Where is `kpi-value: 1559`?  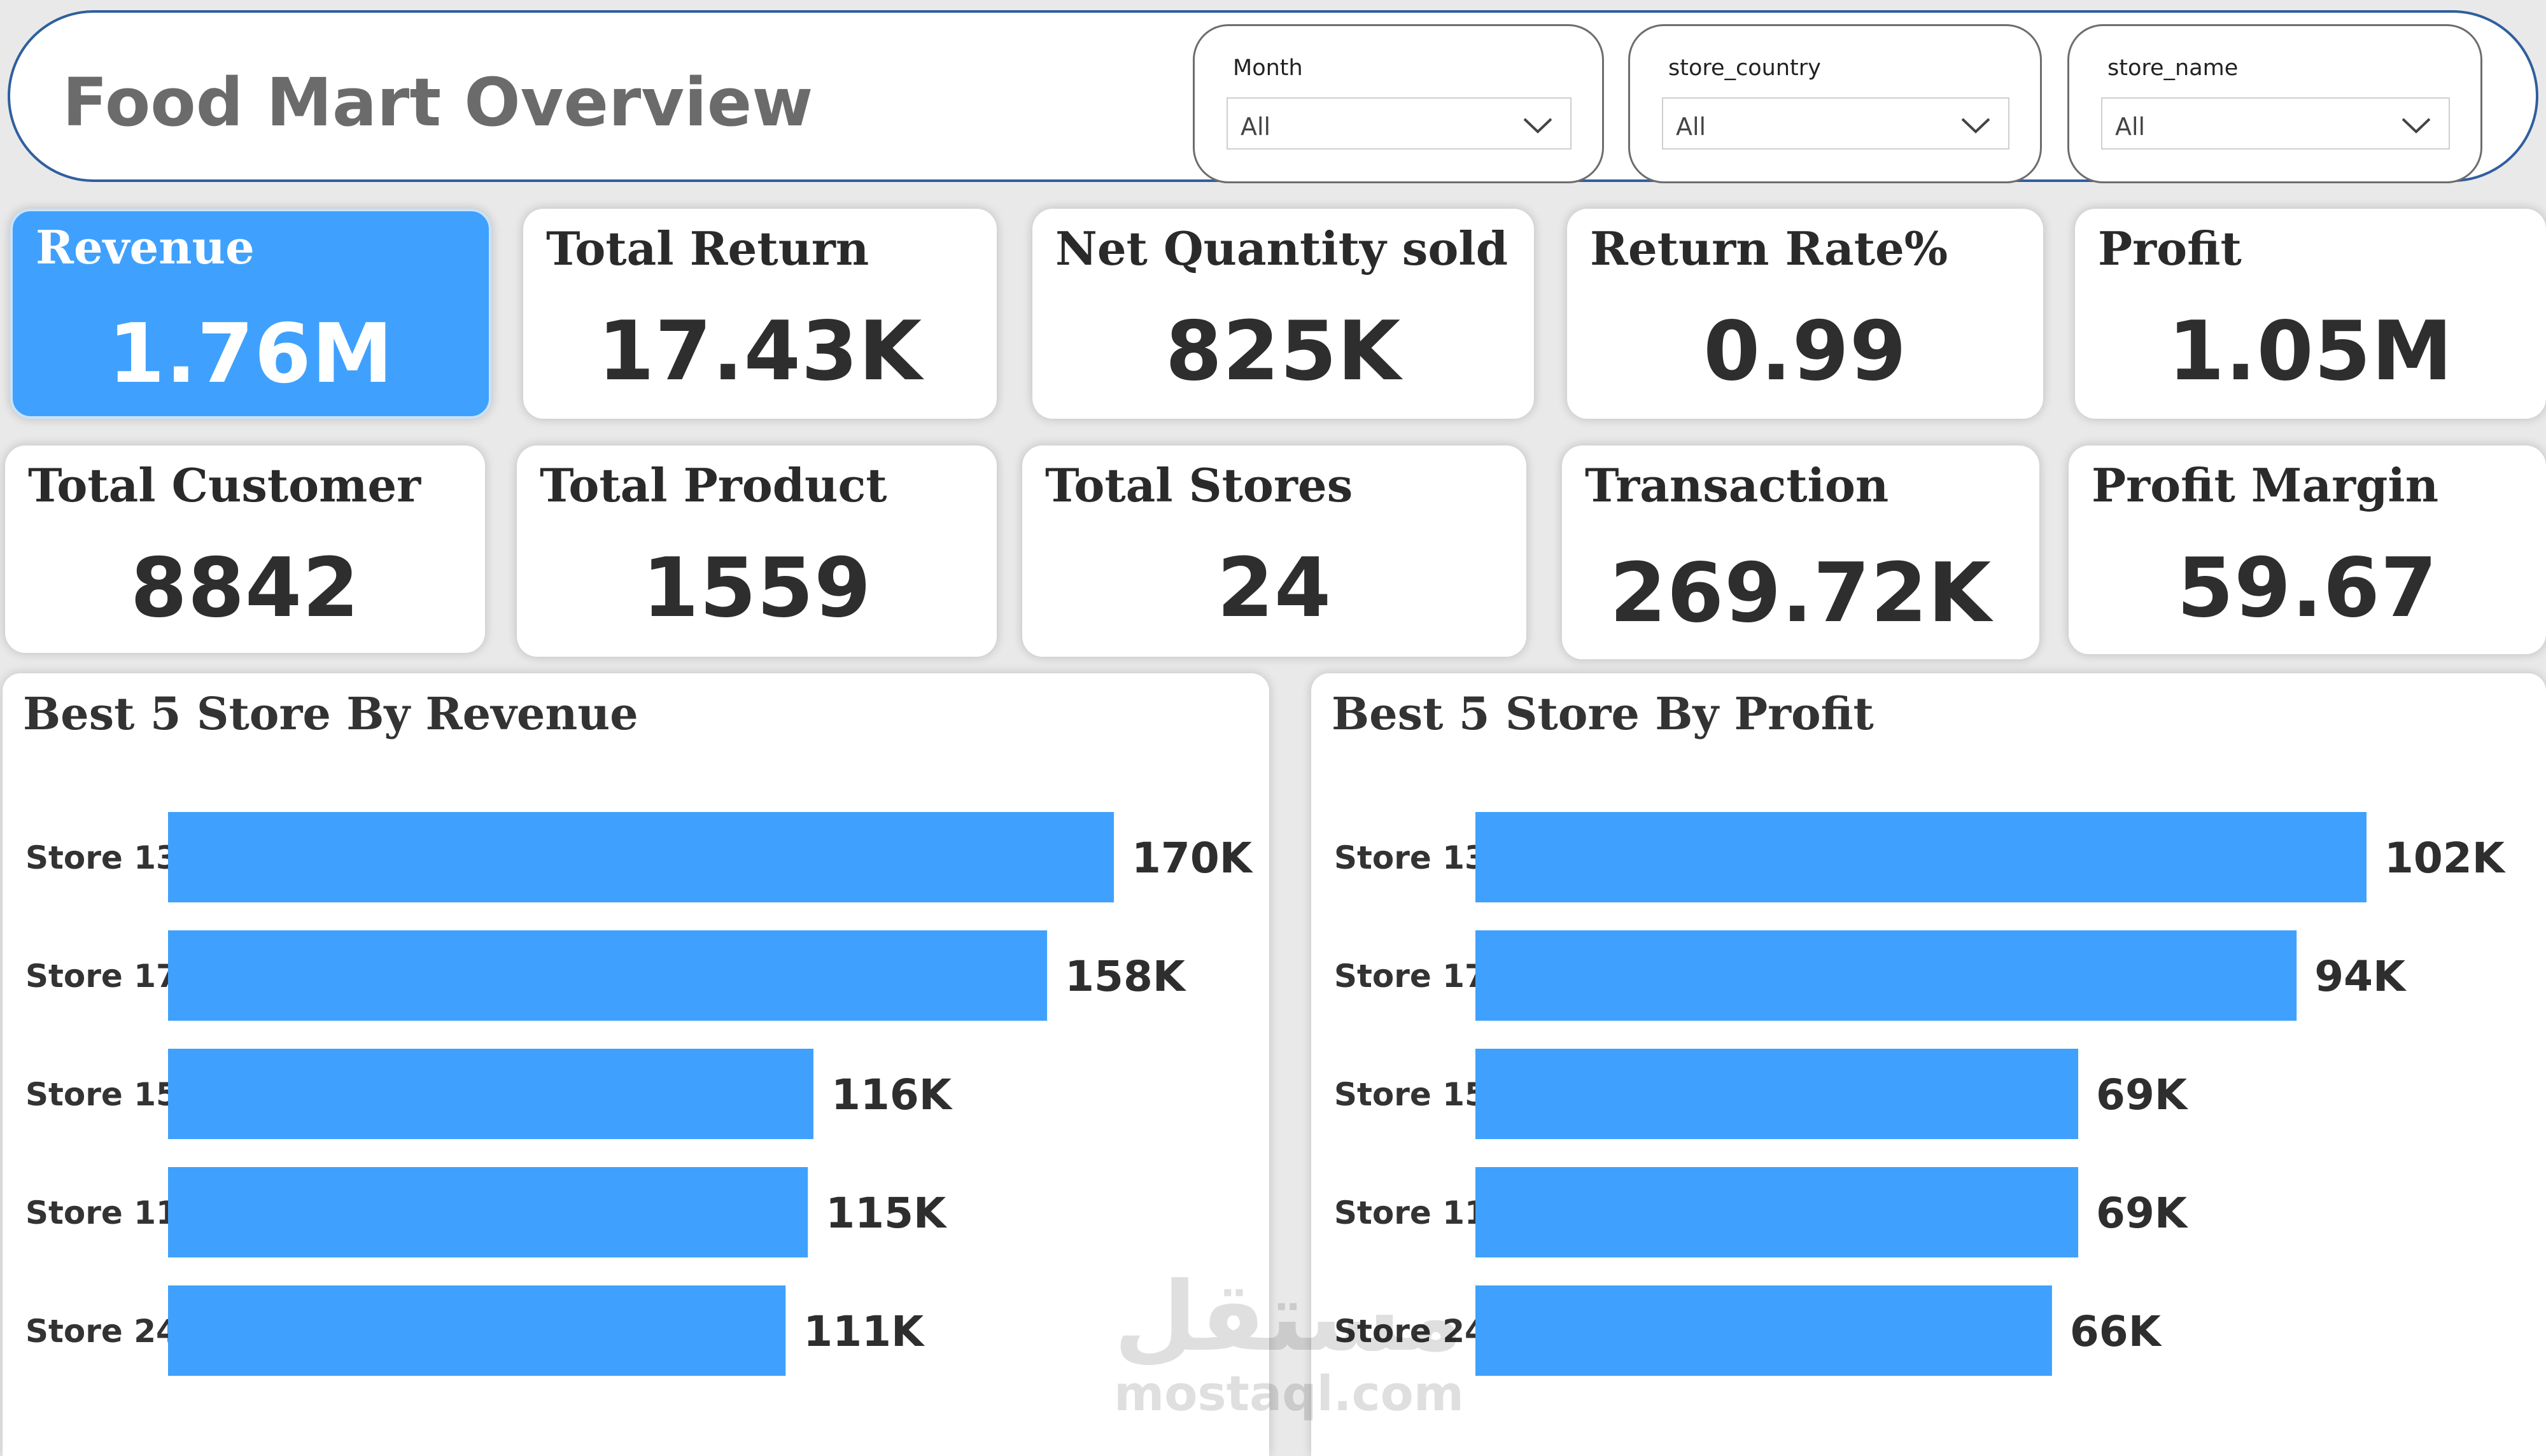 kpi-value: 1559 is located at coordinates (757, 588).